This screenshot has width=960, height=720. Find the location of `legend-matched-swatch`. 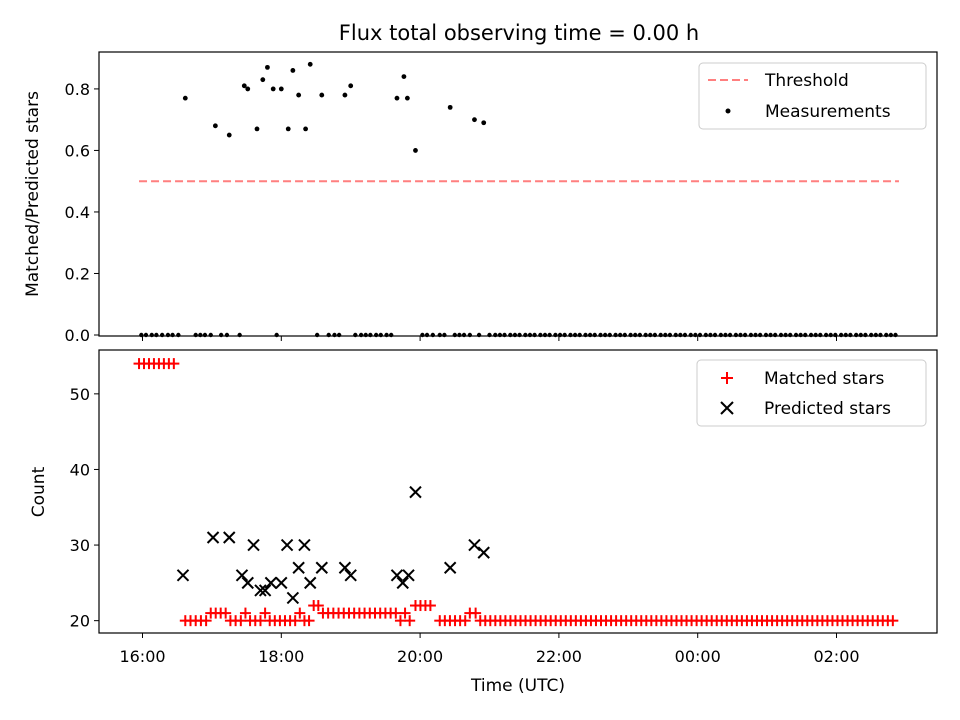

legend-matched-swatch is located at coordinates (727, 378).